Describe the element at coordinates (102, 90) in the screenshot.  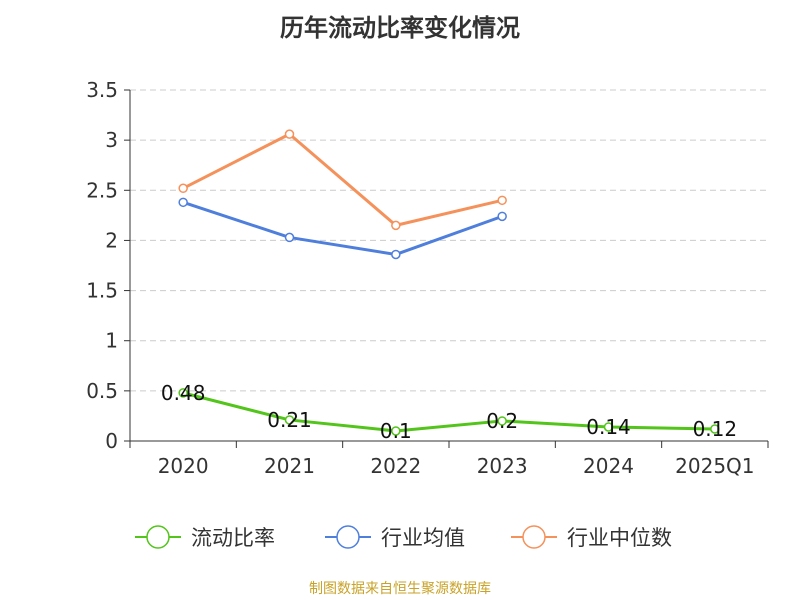
I see `y-tick-label: 3.5` at that location.